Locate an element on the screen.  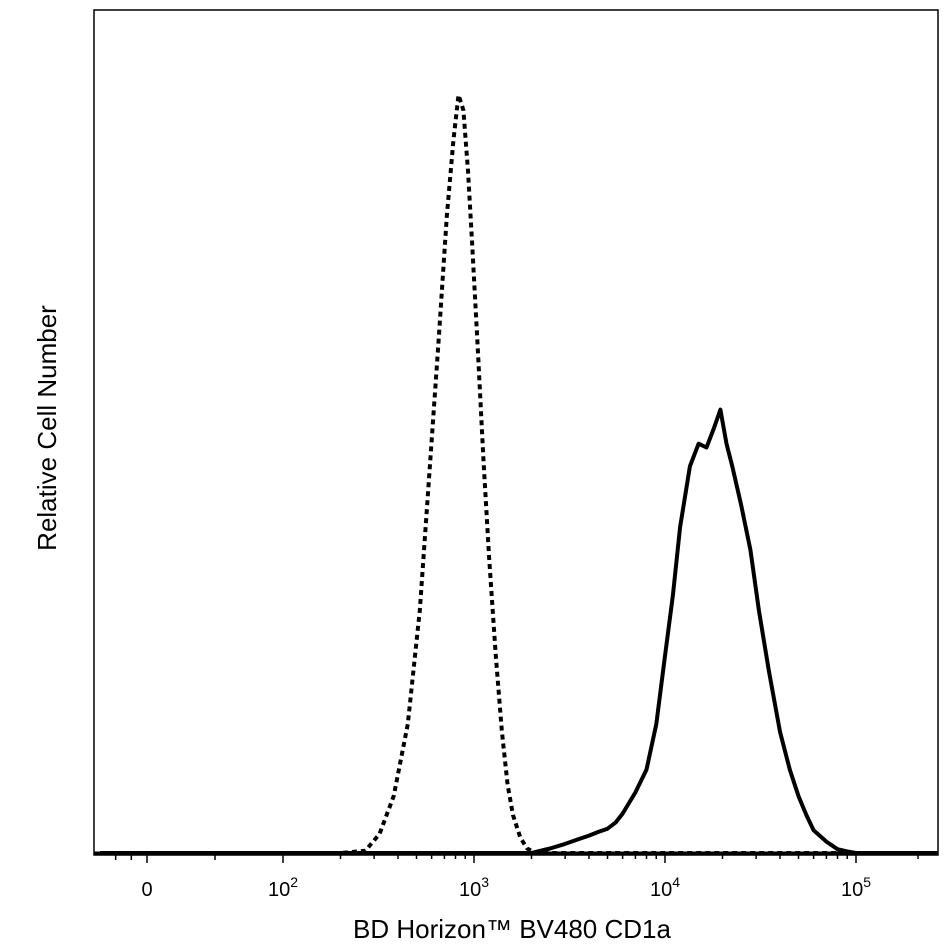
x-tick-label: 10⁵ is located at coordinates (856, 887).